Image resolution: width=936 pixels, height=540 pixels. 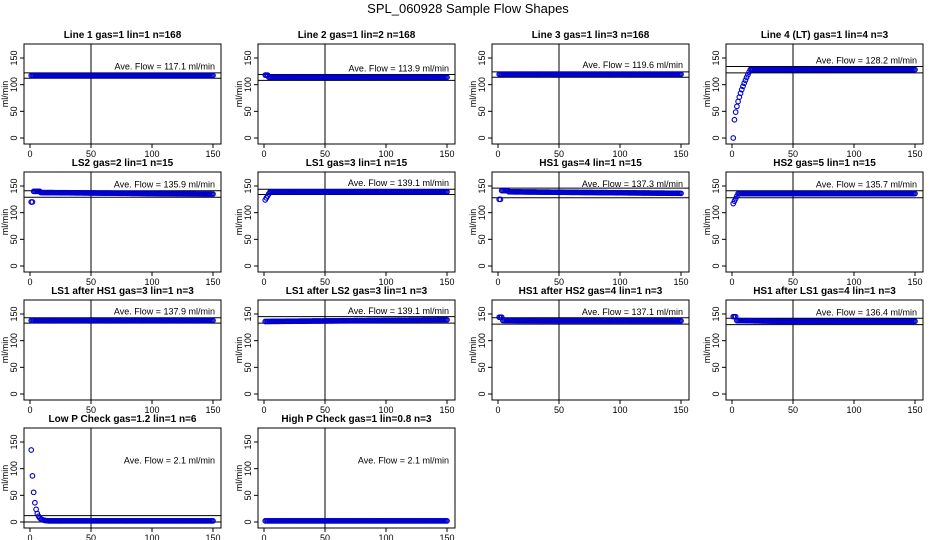 I want to click on panel-title: Line 2 gas=1 lin=2 n=168, so click(x=357, y=35).